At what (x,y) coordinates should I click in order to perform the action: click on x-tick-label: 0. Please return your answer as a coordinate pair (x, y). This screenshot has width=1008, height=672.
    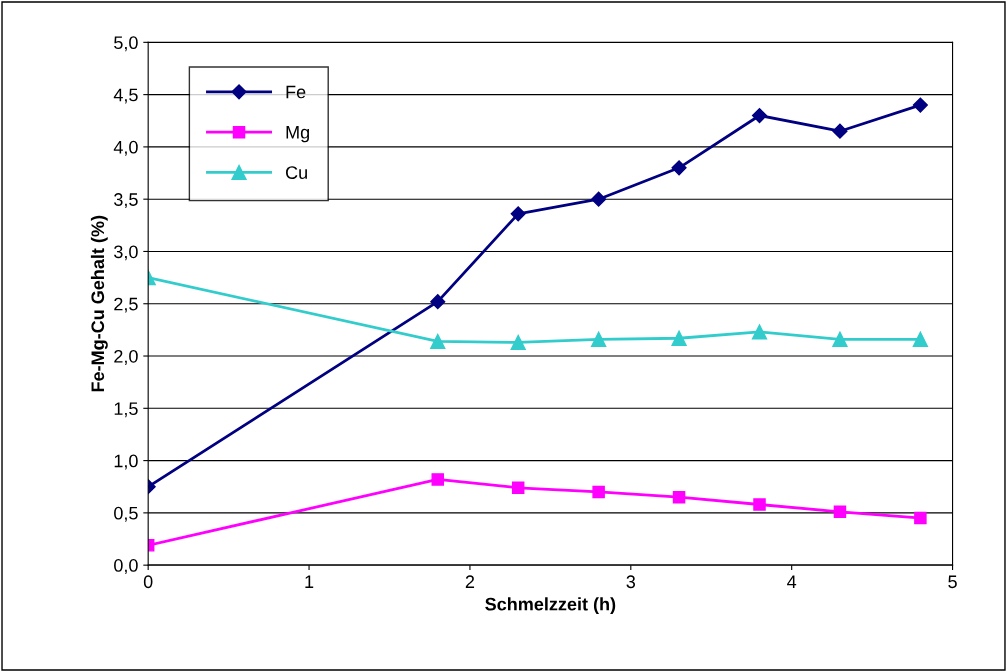
    Looking at the image, I should click on (148, 582).